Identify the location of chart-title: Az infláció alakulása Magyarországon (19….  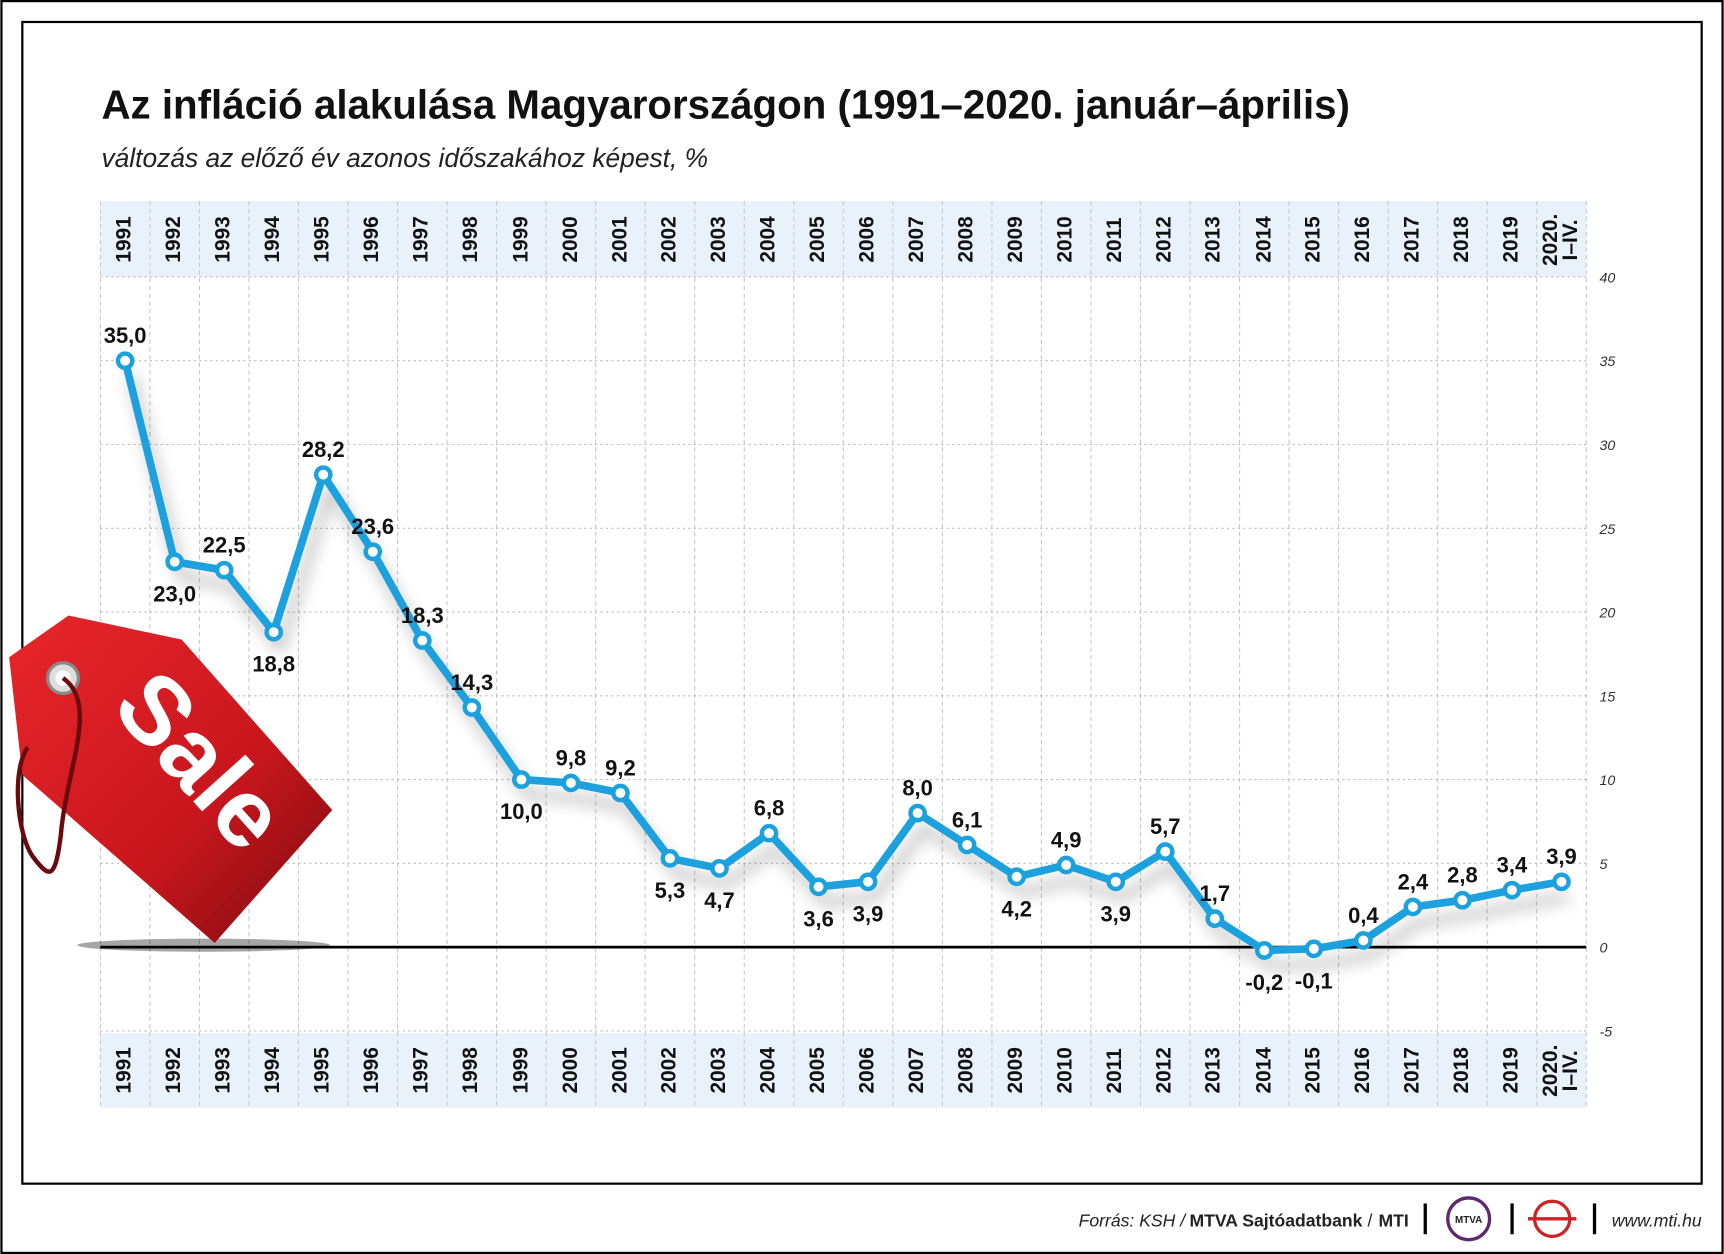
(725, 105).